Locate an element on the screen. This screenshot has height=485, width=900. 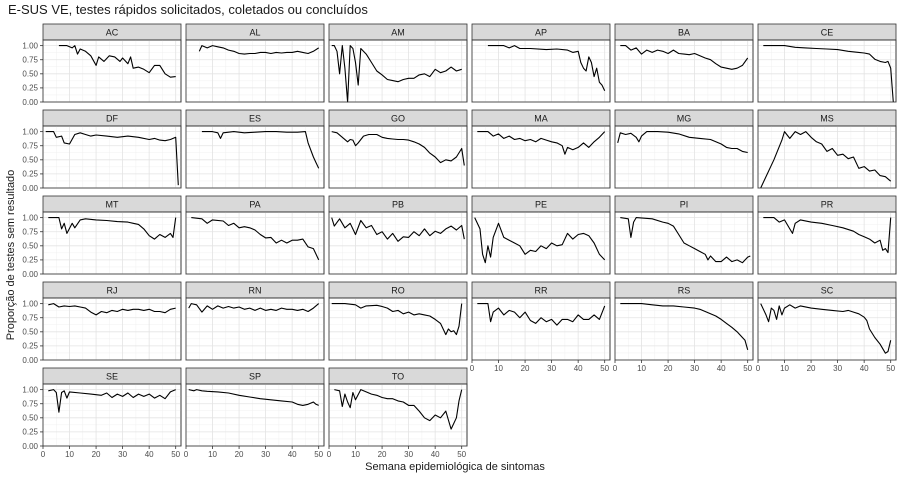
series-line-mt is located at coordinates (112, 228).